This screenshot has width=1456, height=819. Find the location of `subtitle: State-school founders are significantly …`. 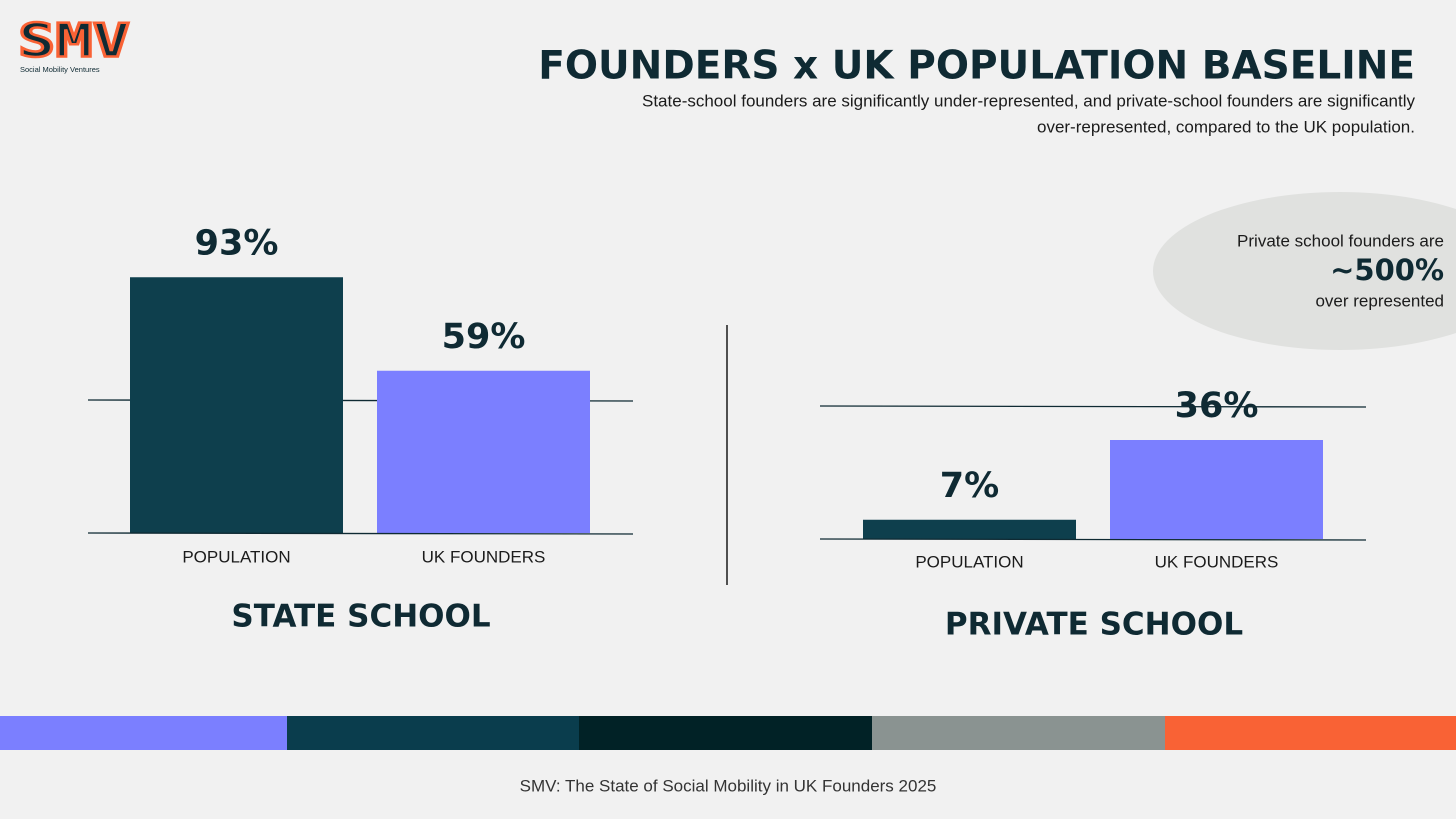

subtitle: State-school founders are significantly … is located at coordinates (1028, 100).